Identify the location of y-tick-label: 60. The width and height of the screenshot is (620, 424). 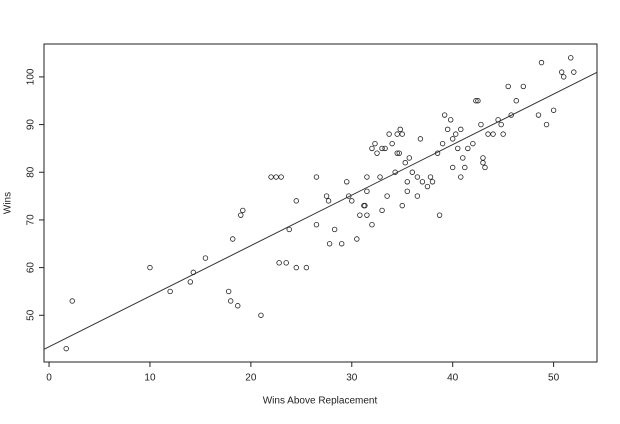
(31, 268).